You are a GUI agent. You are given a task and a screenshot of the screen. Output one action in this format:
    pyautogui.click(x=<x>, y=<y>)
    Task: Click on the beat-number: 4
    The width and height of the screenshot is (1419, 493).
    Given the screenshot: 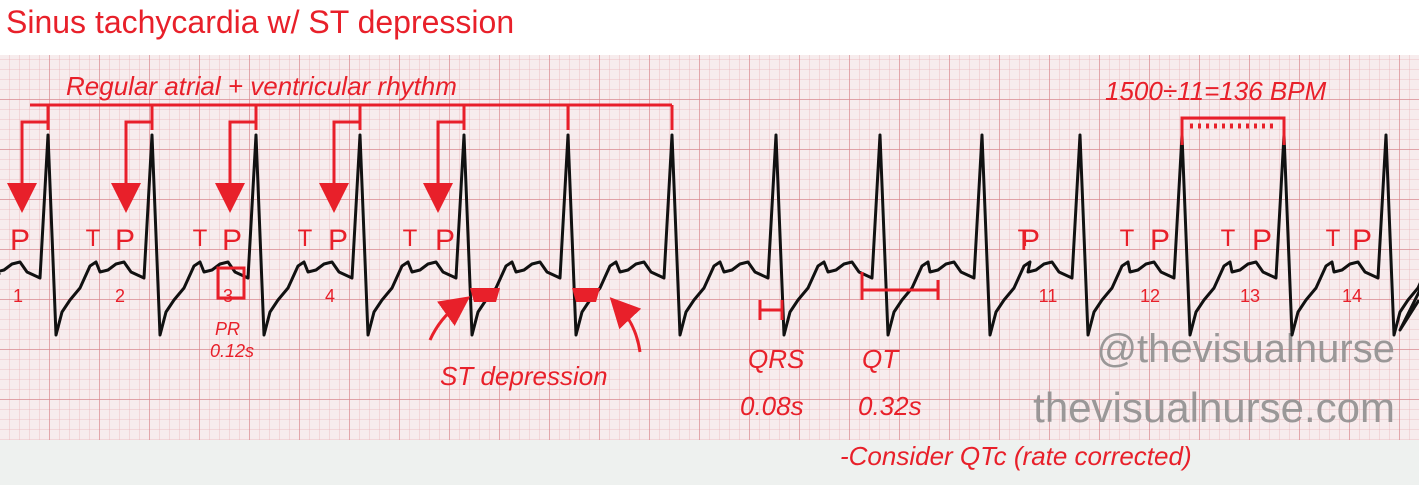 What is the action you would take?
    pyautogui.click(x=330, y=296)
    